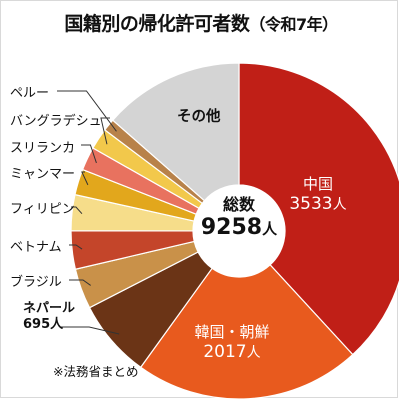 The width and height of the screenshot is (400, 400). What do you see at coordinates (42, 207) in the screenshot?
I see `label-philippines: フィリピン` at bounding box center [42, 207].